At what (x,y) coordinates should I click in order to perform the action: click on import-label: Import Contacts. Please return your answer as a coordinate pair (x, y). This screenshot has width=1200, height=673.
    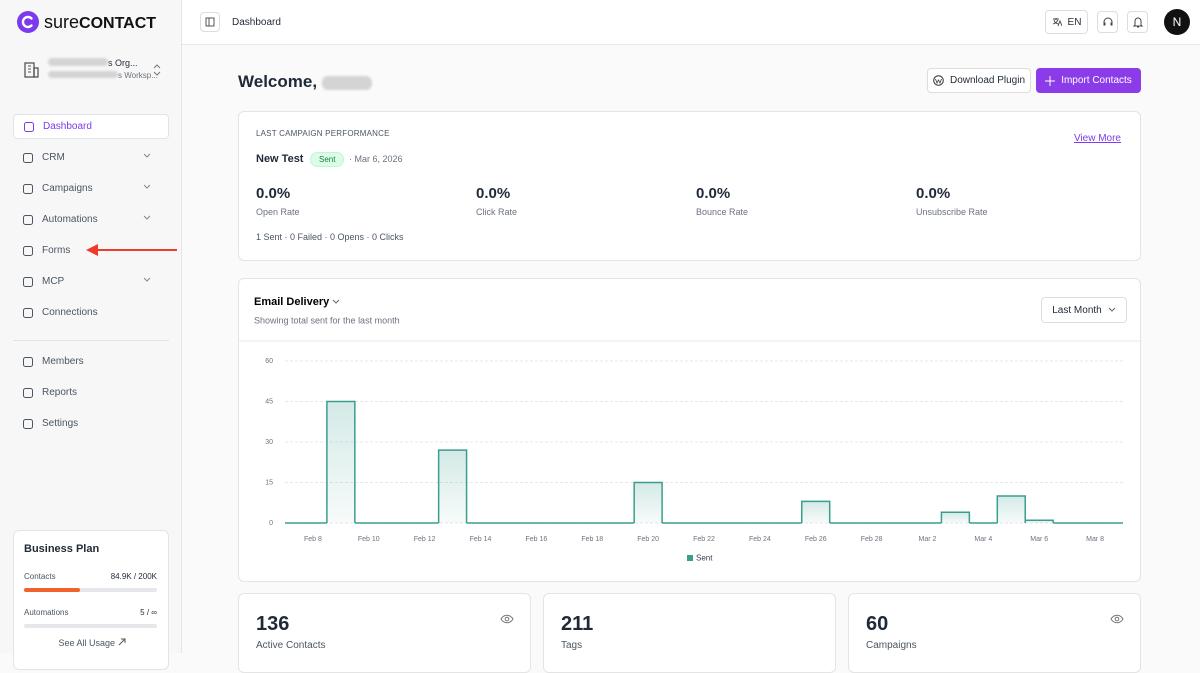
    Looking at the image, I should click on (1096, 80).